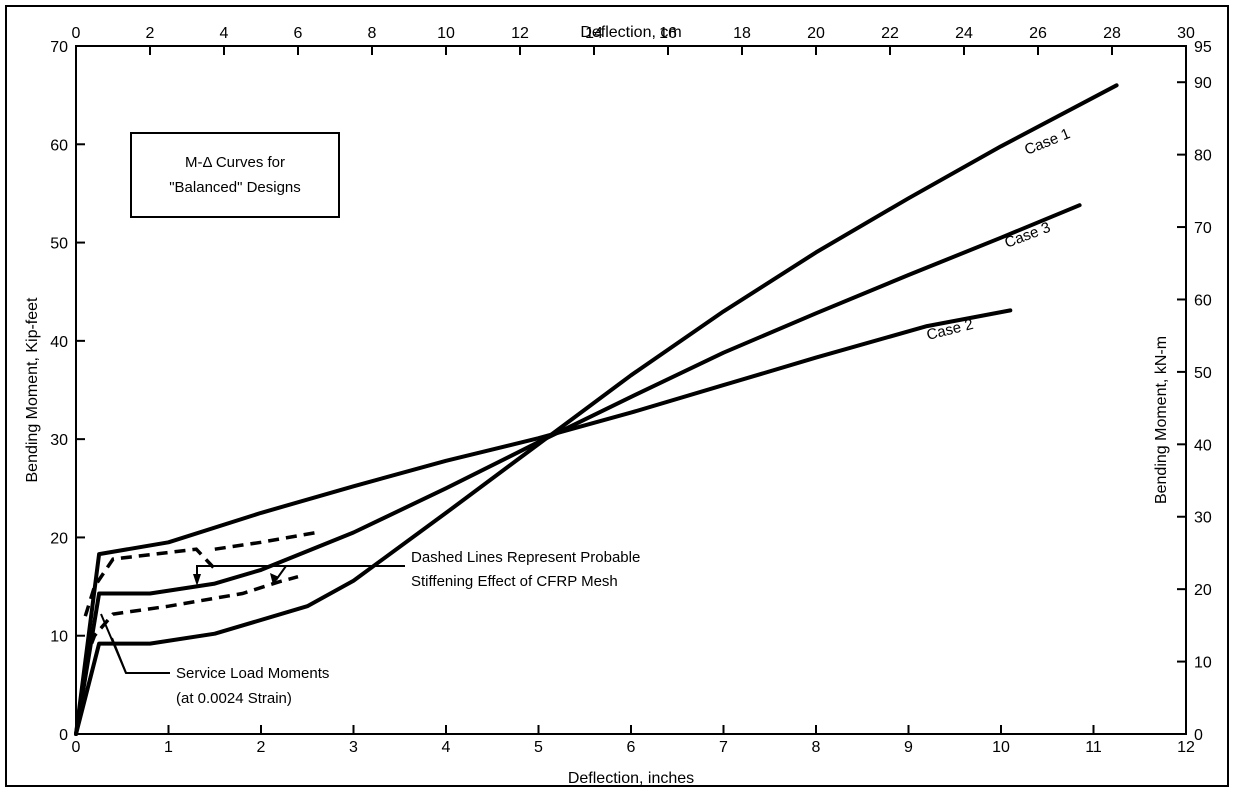  What do you see at coordinates (1001, 747) in the screenshot?
I see `x-tick-label: 10` at bounding box center [1001, 747].